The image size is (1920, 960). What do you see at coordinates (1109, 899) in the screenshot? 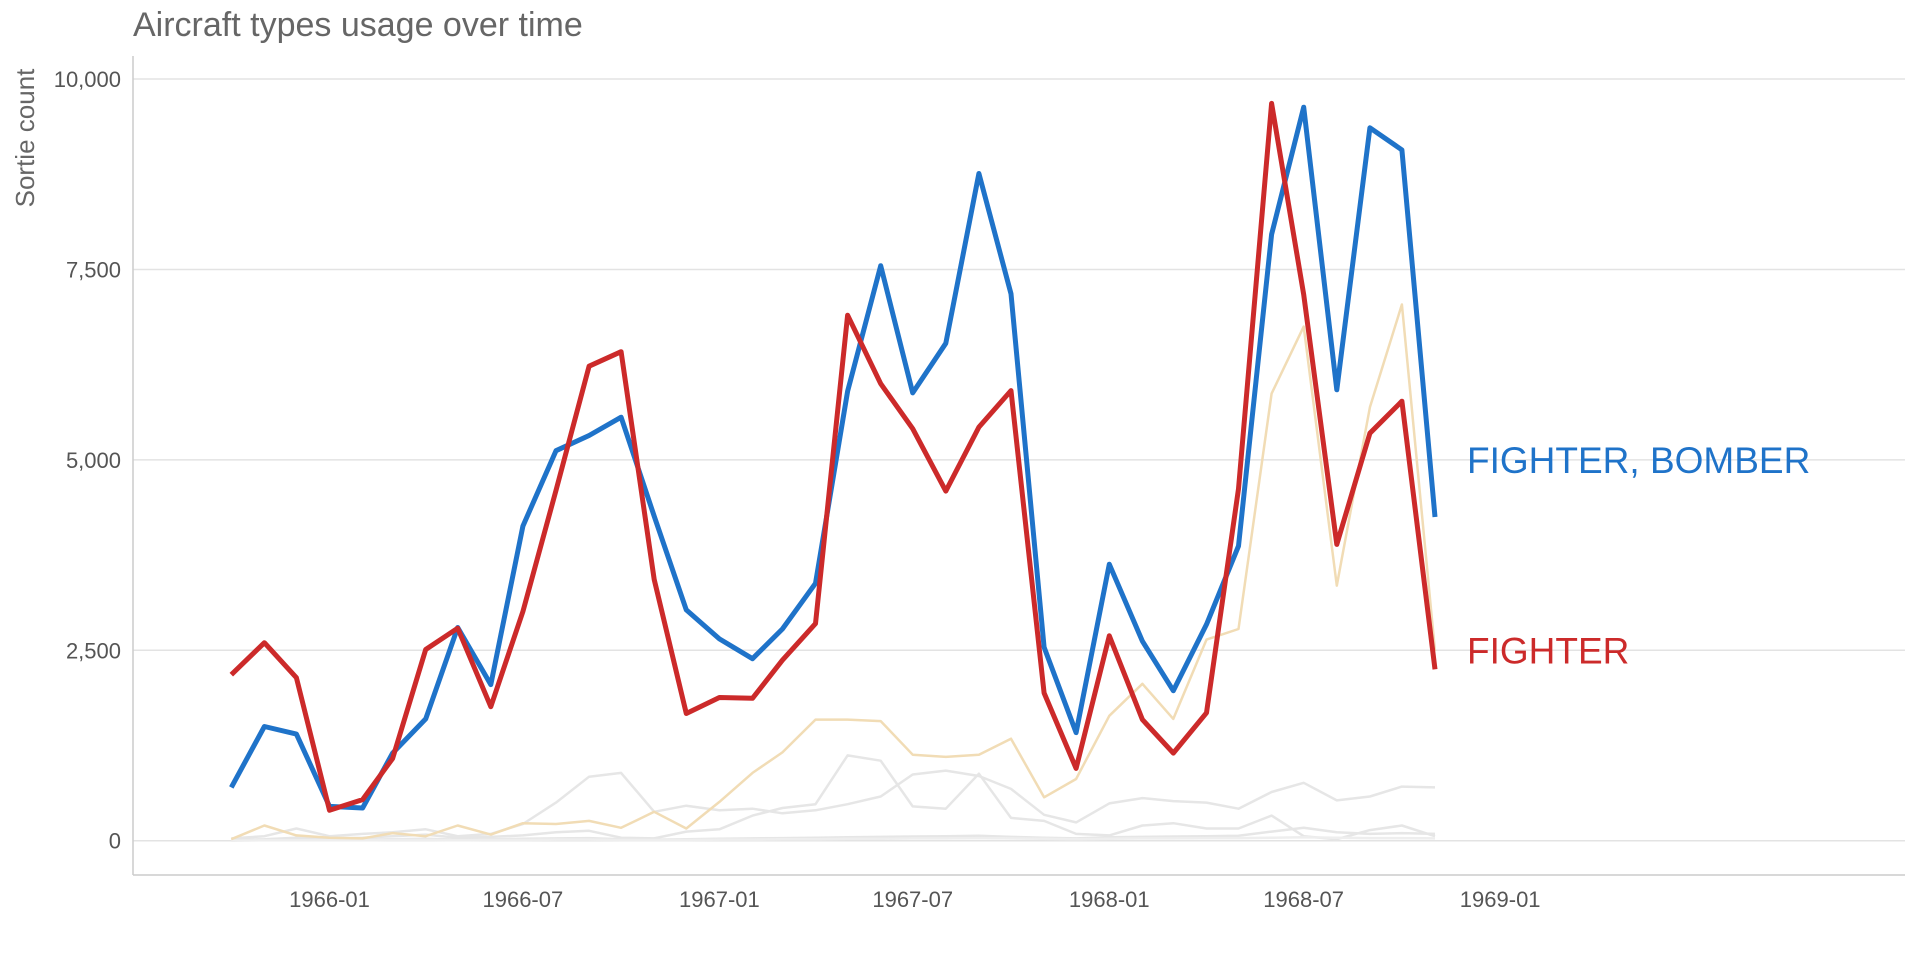
I see `x-tick-label: 1968-01` at bounding box center [1109, 899].